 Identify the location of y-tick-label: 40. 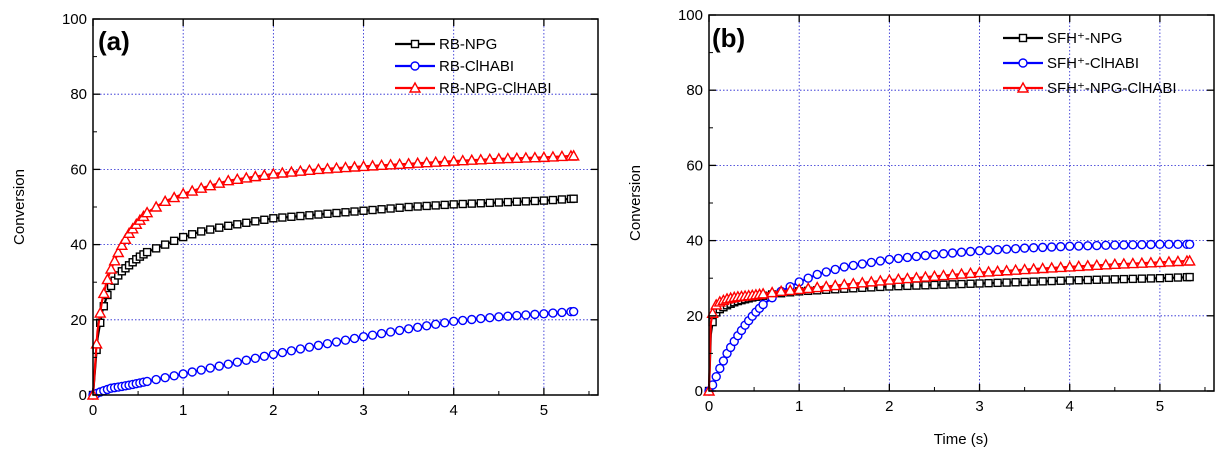
(78, 245).